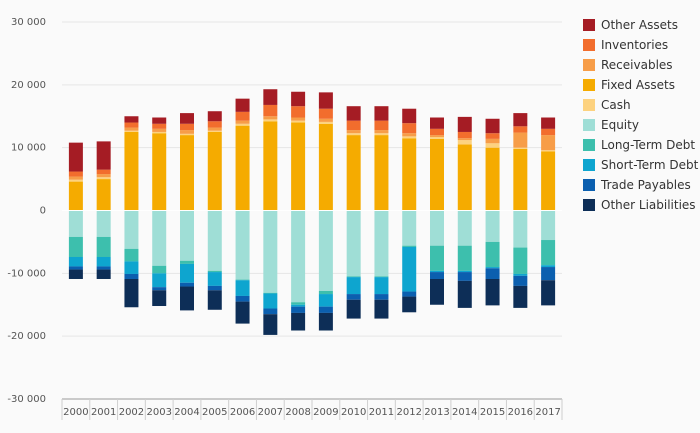 This screenshot has width=700, height=433. Describe the element at coordinates (214, 412) in the screenshot. I see `x-tick-label: 2005` at that location.